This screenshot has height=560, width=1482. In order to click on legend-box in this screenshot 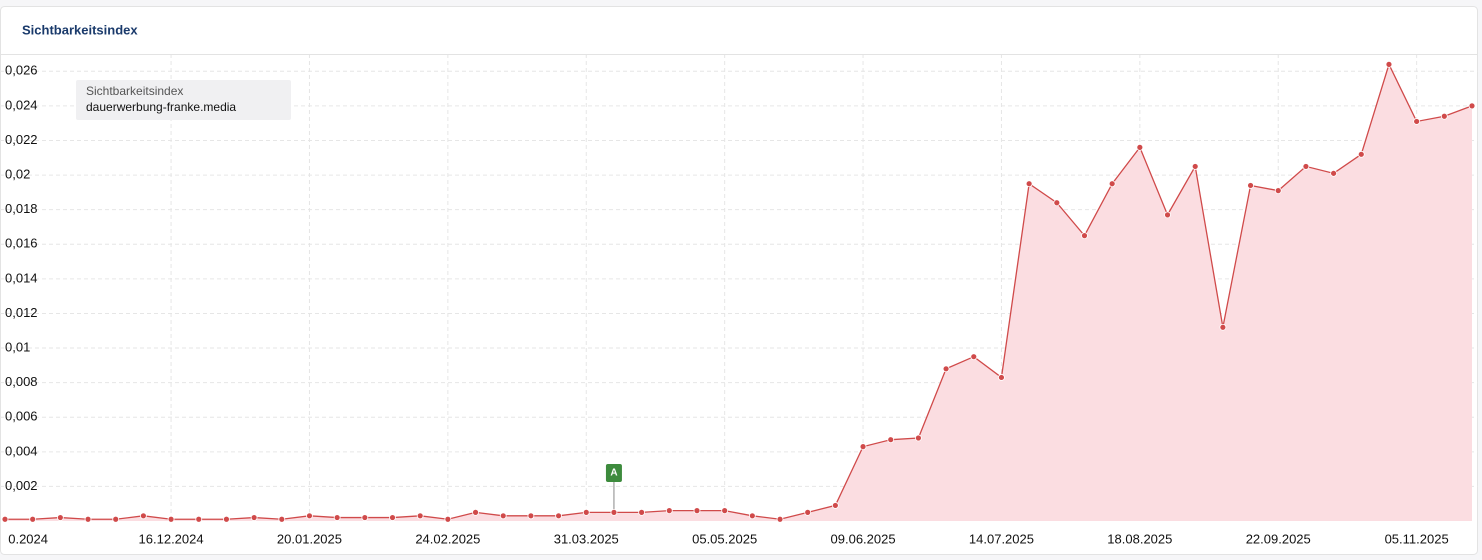, I will do `click(183, 100)`.